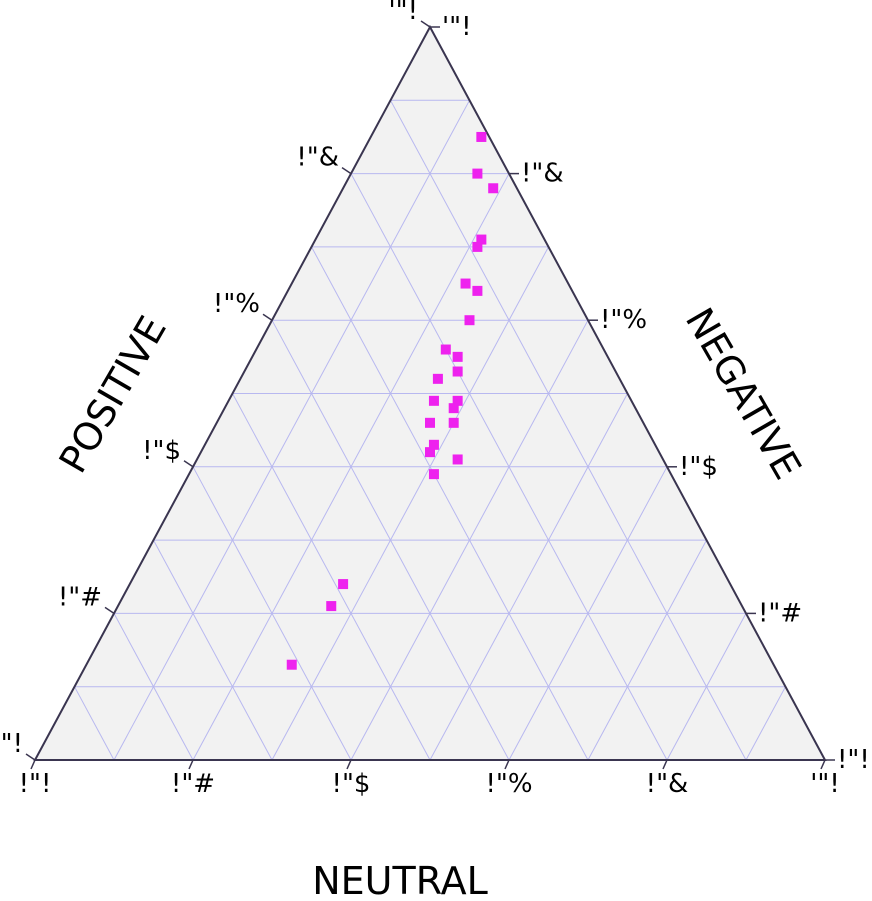  I want to click on left-tick-label: !"!, so click(11, 744).